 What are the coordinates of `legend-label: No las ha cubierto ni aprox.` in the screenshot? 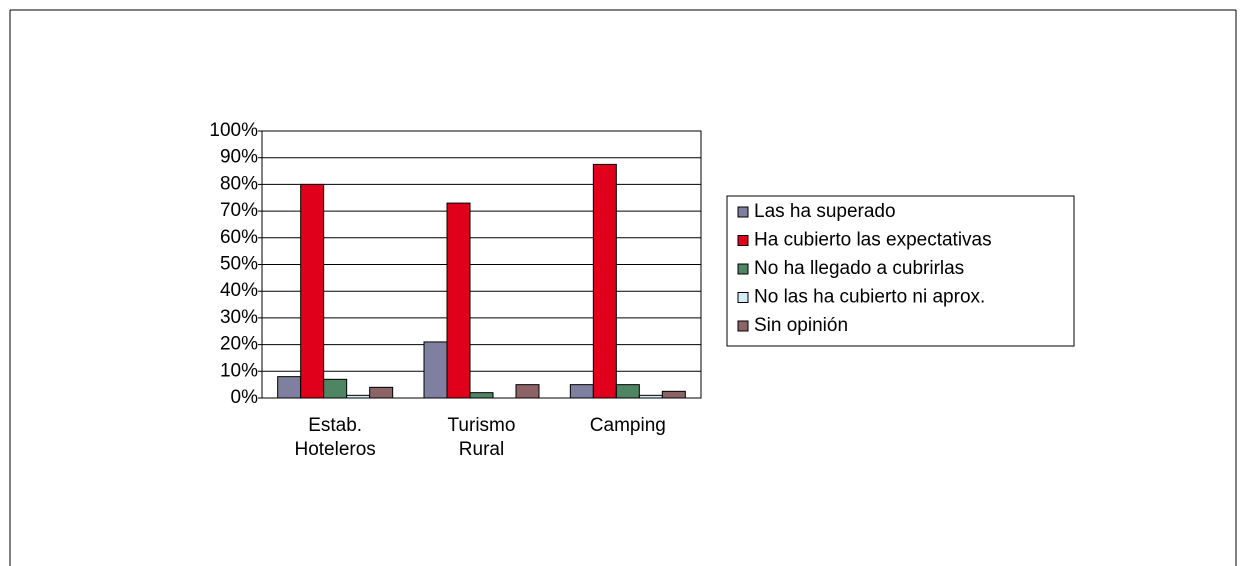 It's located at (869, 297).